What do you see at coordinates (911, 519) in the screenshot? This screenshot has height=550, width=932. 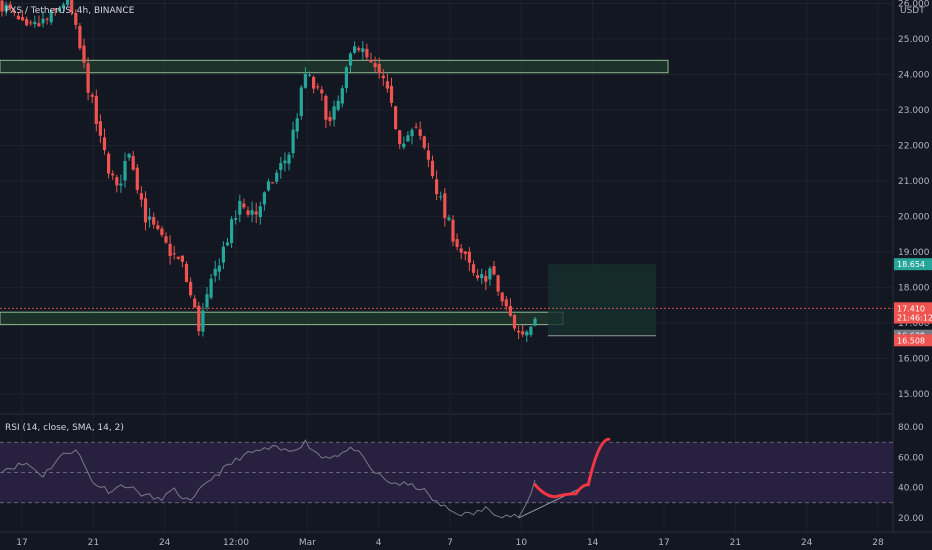 I see `rsi-tick-label: 20.00` at bounding box center [911, 519].